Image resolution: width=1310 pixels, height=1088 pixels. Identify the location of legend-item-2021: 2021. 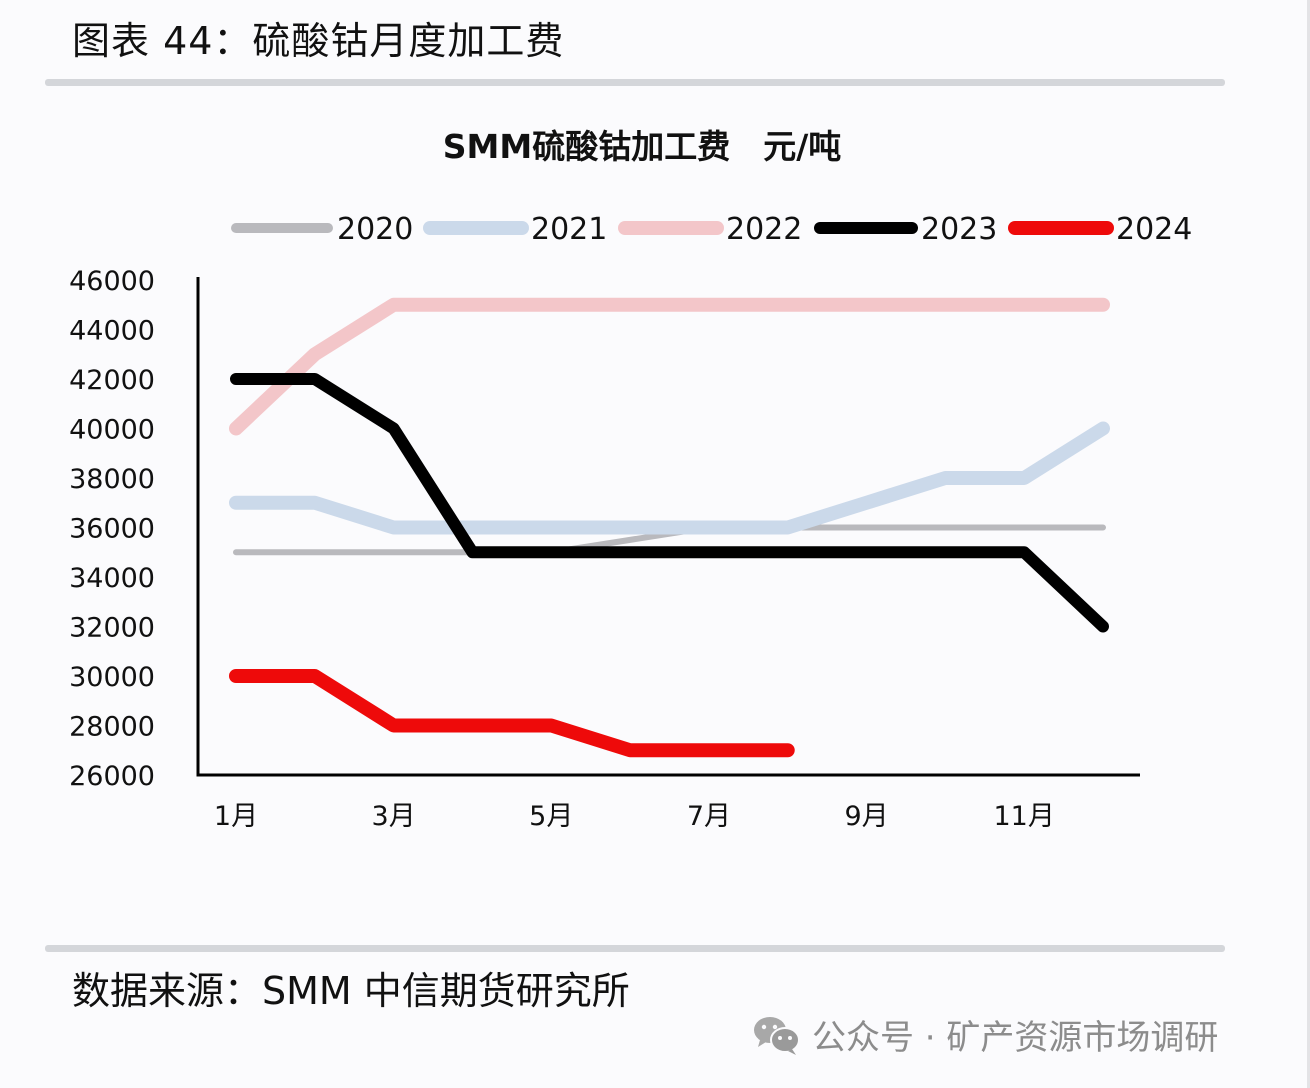
(515, 229).